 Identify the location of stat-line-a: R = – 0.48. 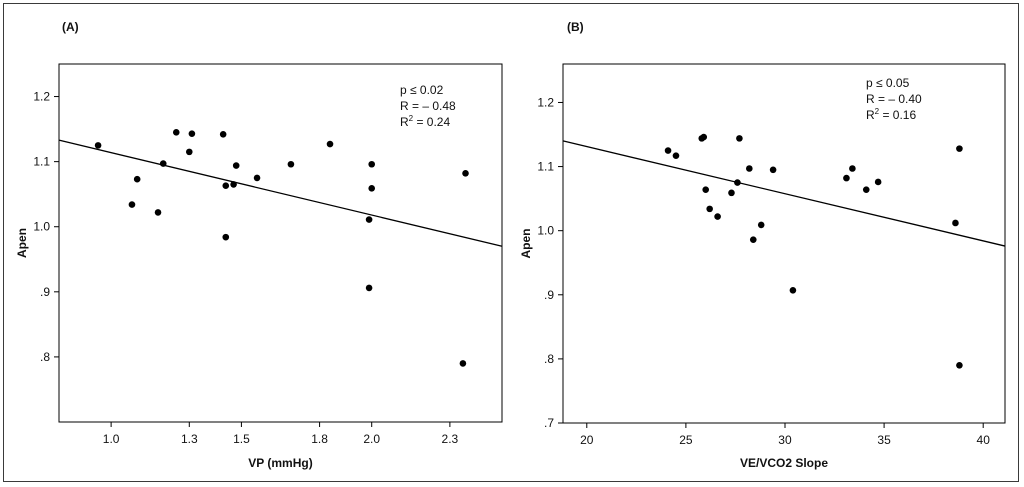
(428, 106).